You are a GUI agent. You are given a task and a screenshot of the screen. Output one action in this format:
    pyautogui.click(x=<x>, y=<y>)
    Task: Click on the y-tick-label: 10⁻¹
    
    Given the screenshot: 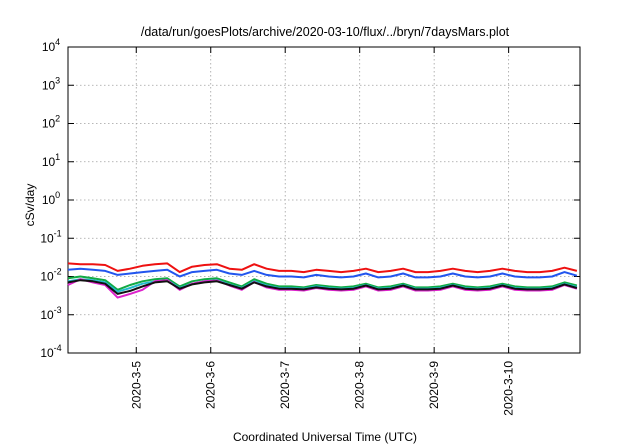 What is the action you would take?
    pyautogui.click(x=50, y=236)
    